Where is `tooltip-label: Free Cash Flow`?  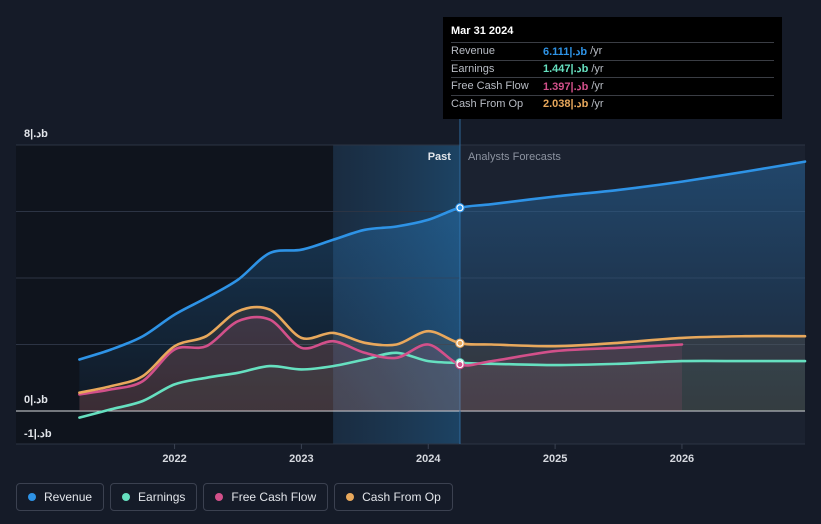
tooltip-label: Free Cash Flow is located at coordinates (490, 86).